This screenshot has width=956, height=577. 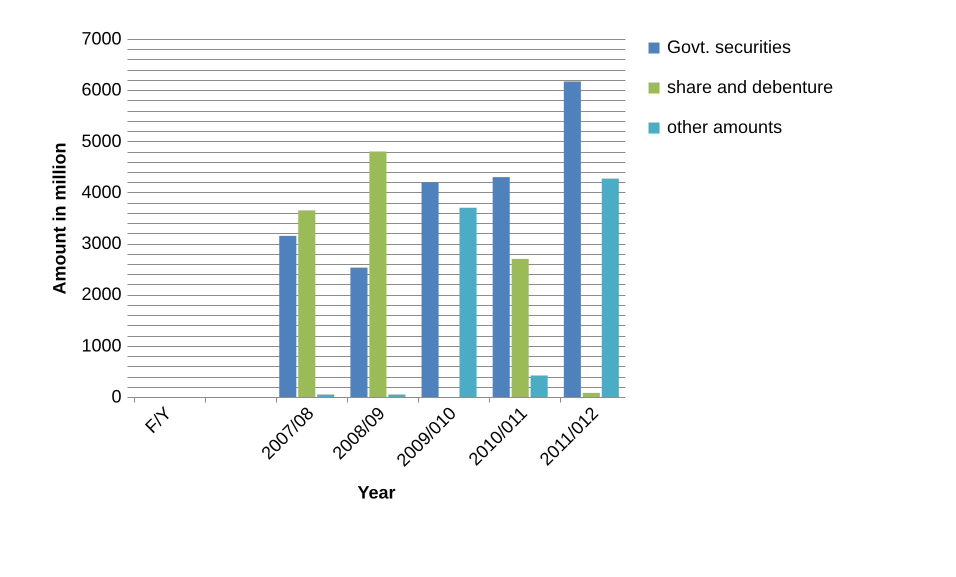 What do you see at coordinates (101, 294) in the screenshot?
I see `y-tick-label: 2000` at bounding box center [101, 294].